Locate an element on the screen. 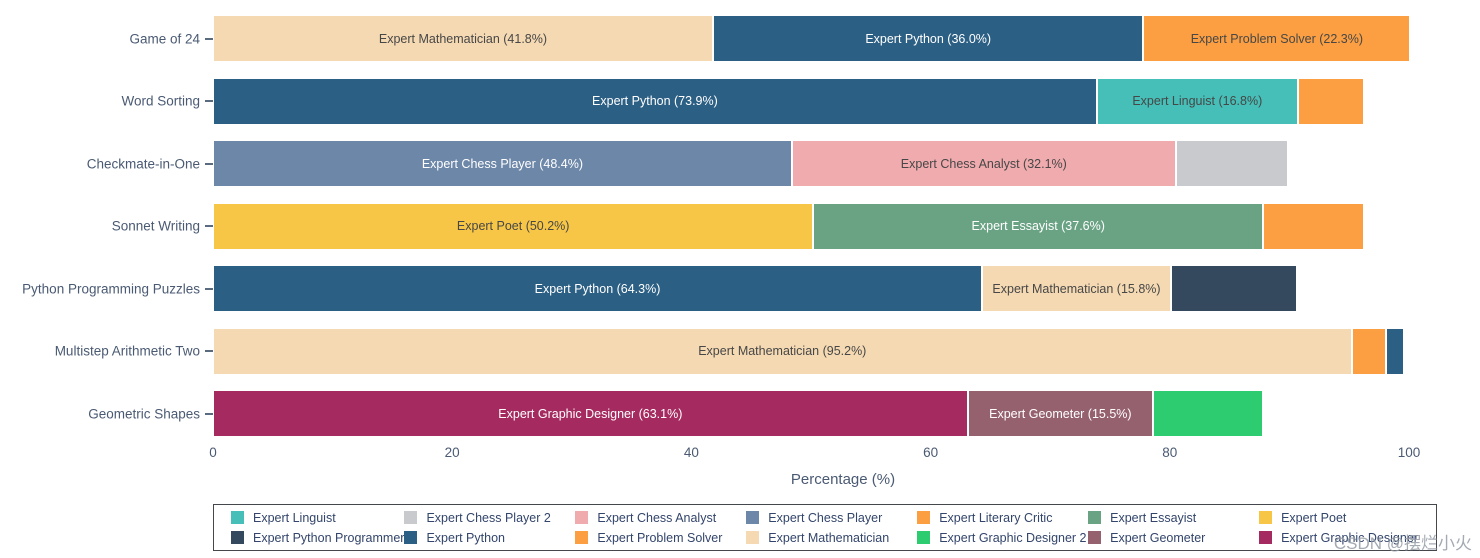 Image resolution: width=1480 pixels, height=558 pixels. legend-item: Expert Essayist is located at coordinates (1173, 517).